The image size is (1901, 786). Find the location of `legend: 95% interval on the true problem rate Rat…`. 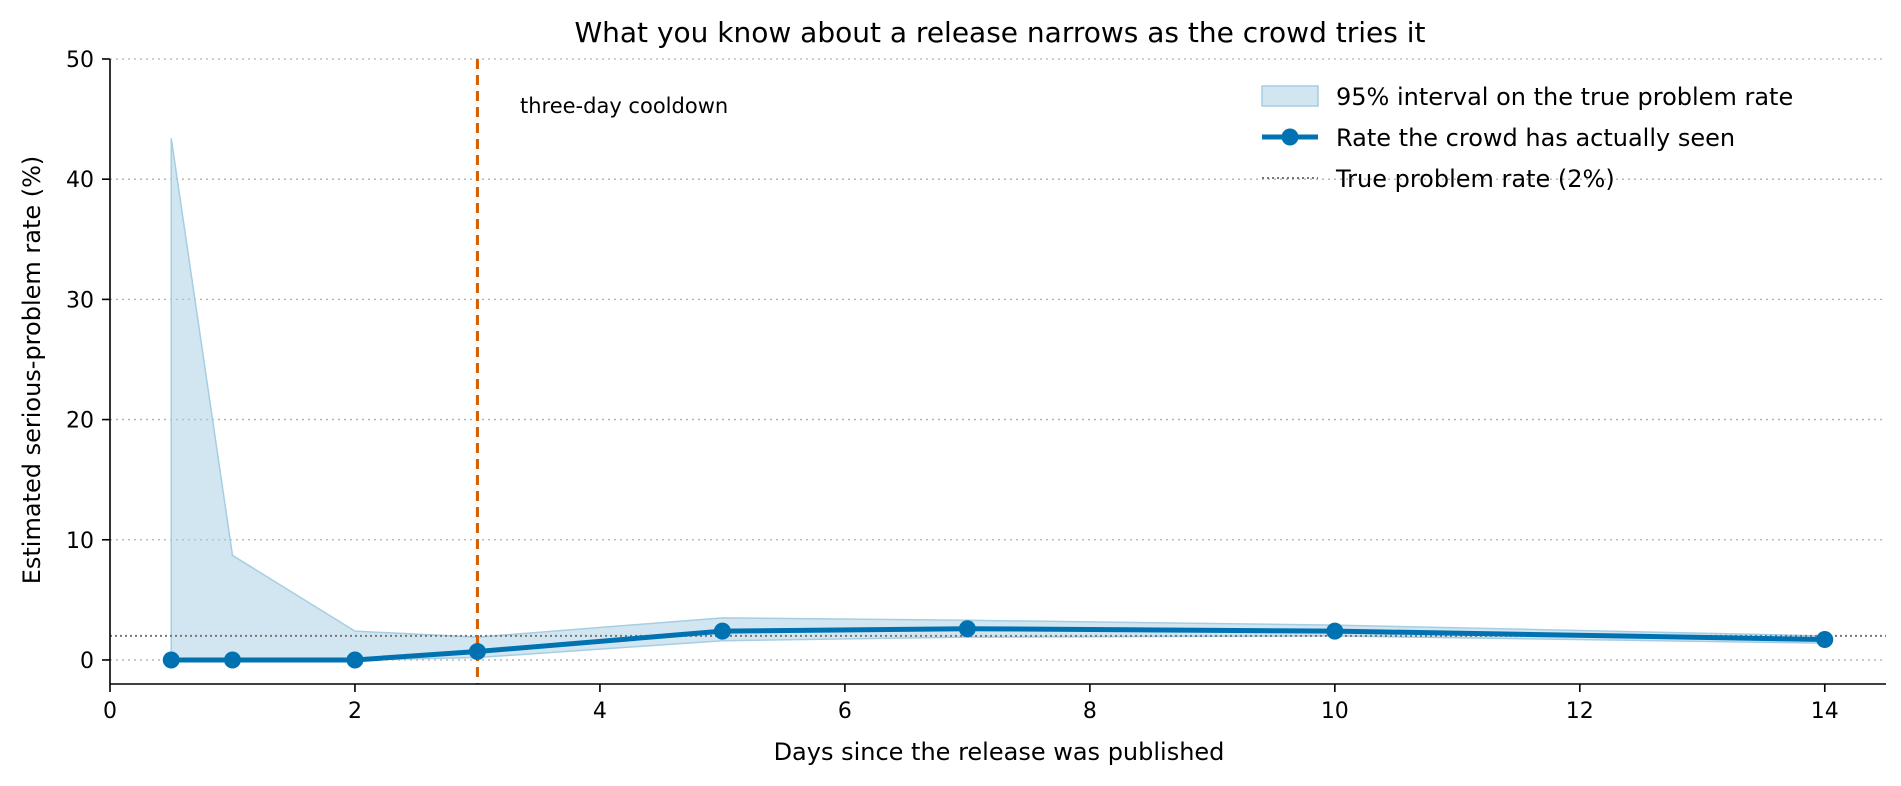

legend: 95% interval on the true problem rate Rat… is located at coordinates (1527, 138).